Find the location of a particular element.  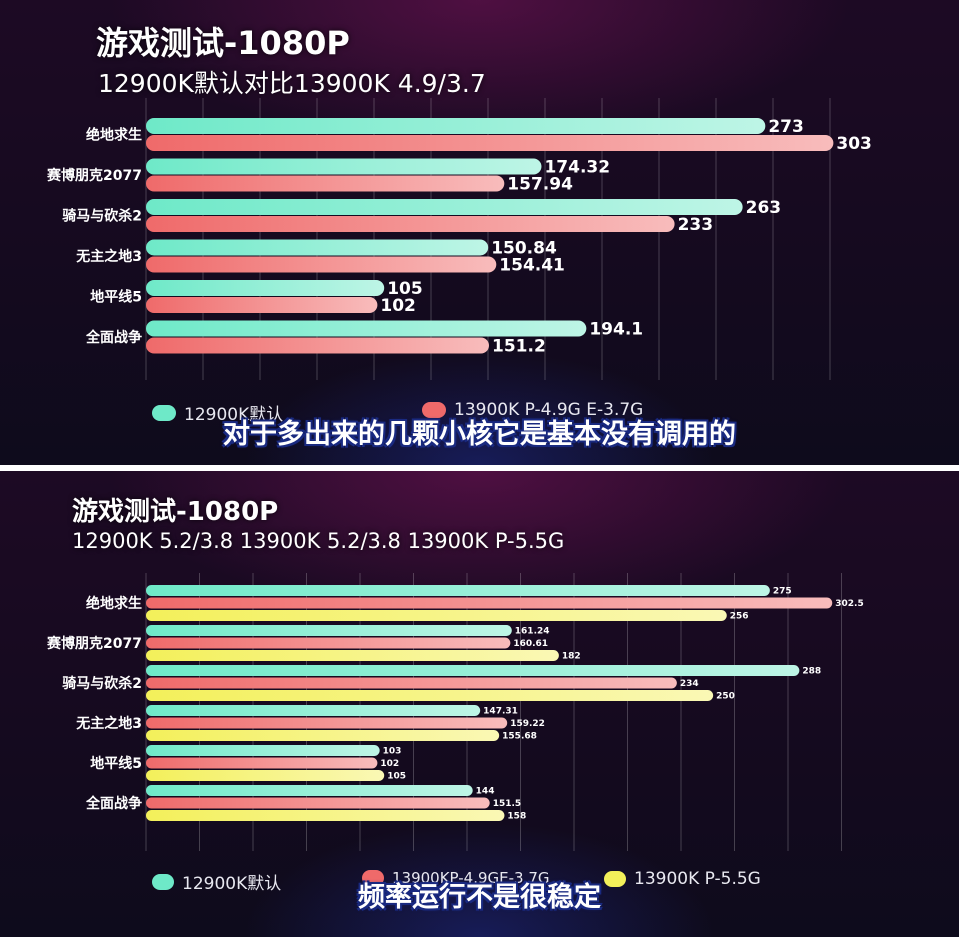

data-label: 151.2 is located at coordinates (519, 347).